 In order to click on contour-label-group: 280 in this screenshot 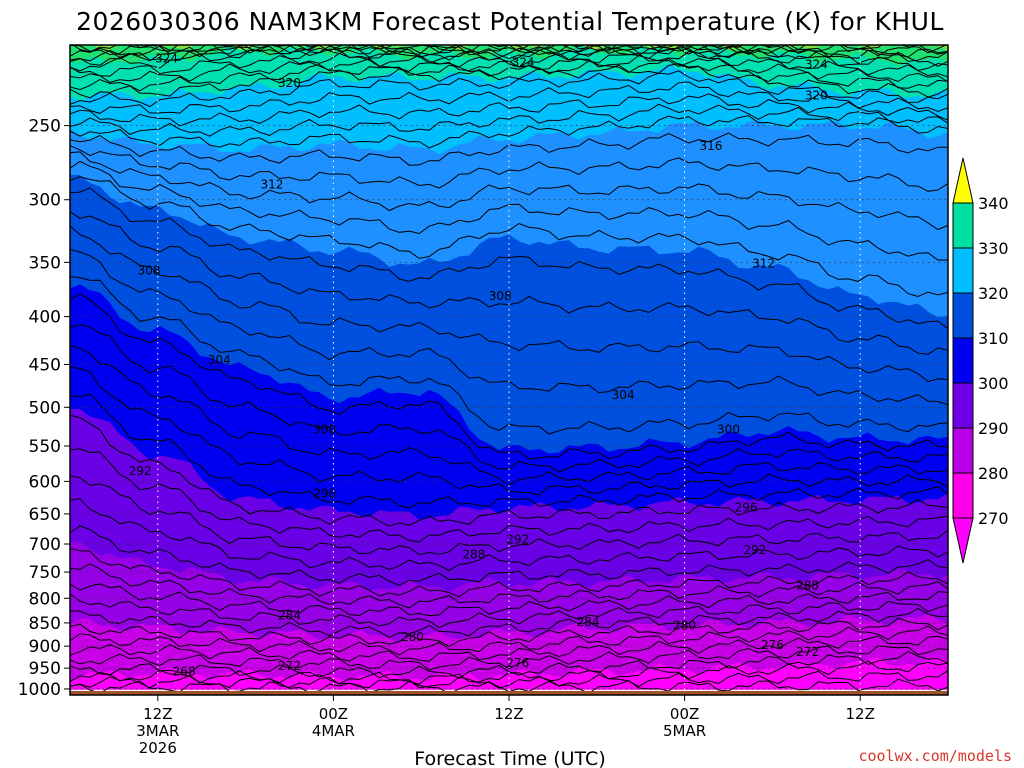, I will do `click(684, 625)`.